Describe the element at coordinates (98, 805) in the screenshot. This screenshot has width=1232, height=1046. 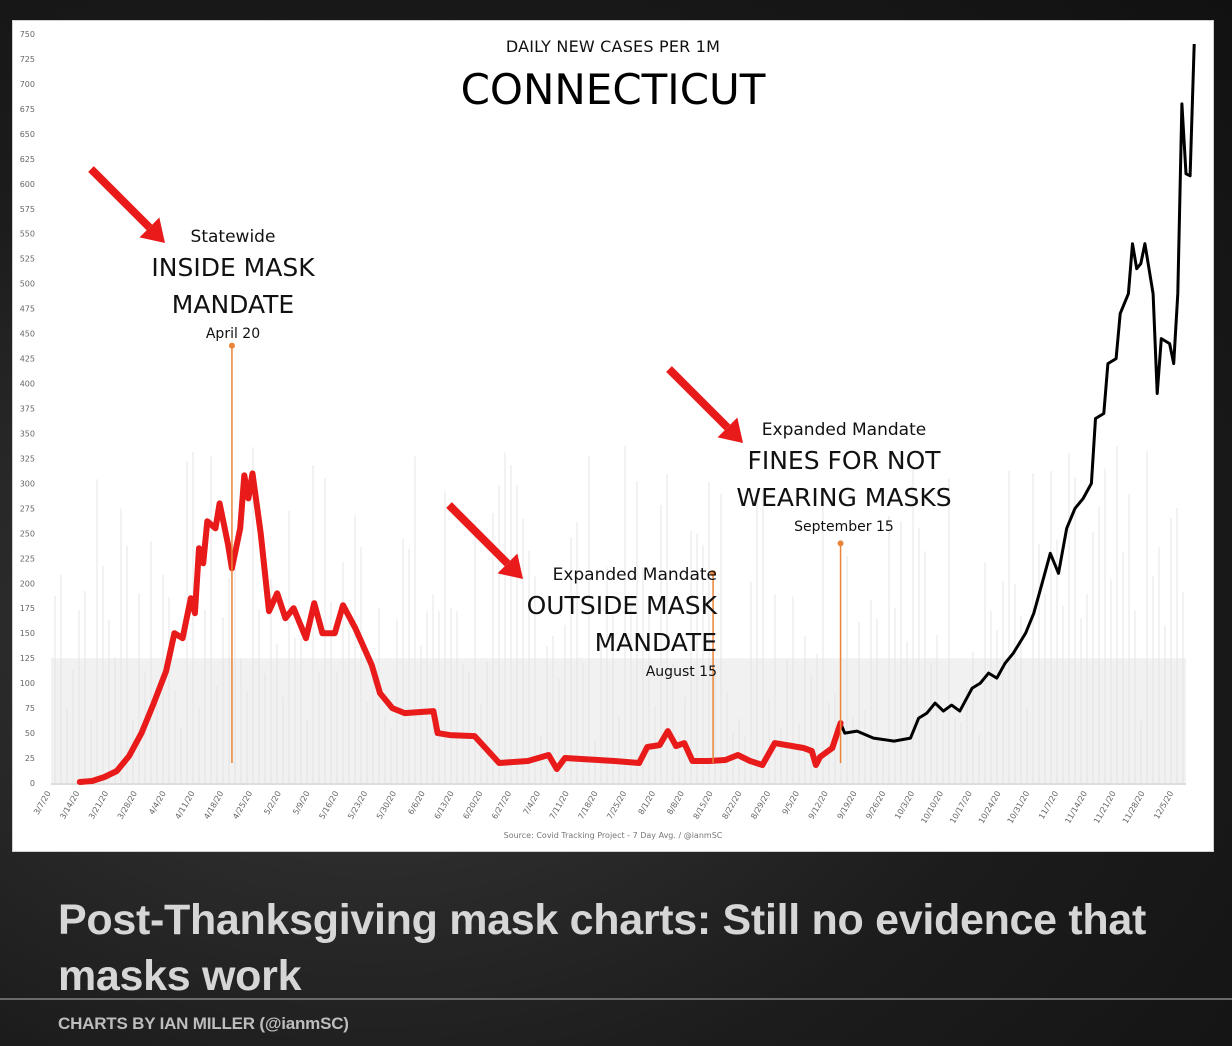
I see `x-tick-label: 3/21/20` at that location.